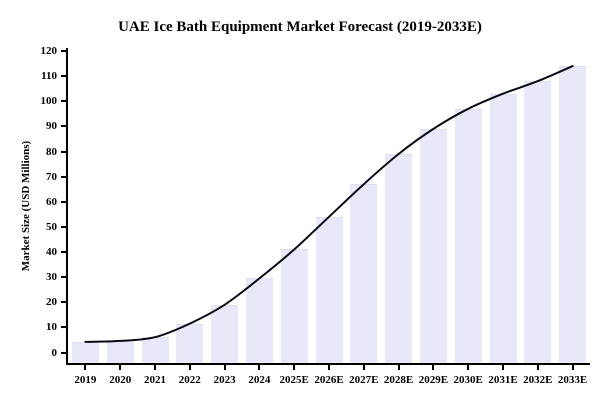 The width and height of the screenshot is (600, 401). What do you see at coordinates (398, 380) in the screenshot?
I see `x-tick-label-2028E: 2028E` at bounding box center [398, 380].